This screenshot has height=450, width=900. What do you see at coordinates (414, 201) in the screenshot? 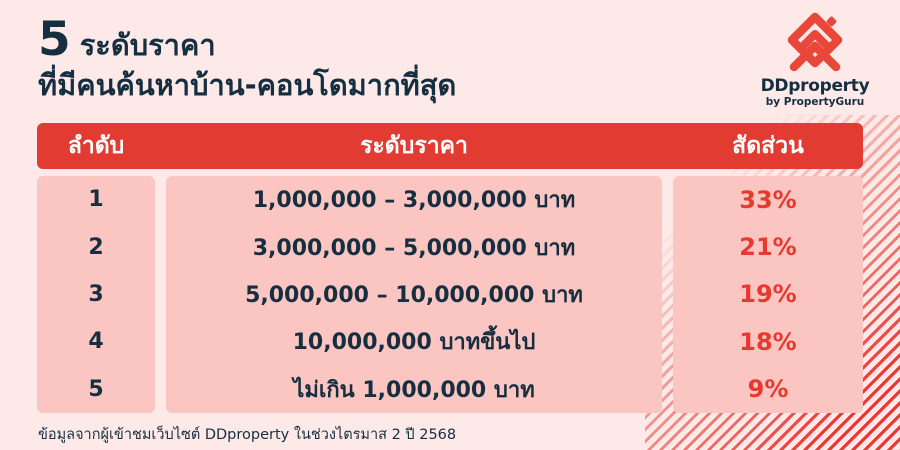
I see `price-range-value: 1,000,000 – 3,000,000 บาท` at bounding box center [414, 201].